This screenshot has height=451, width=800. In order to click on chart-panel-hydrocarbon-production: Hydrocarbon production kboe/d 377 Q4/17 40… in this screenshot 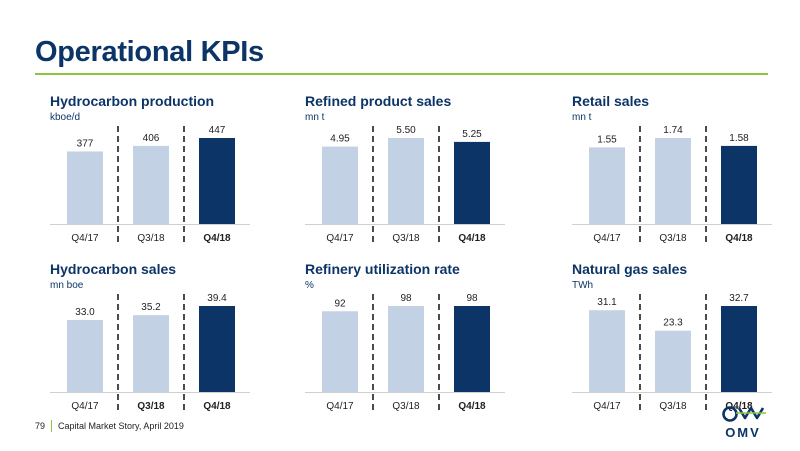, I will do `click(175, 169)`.